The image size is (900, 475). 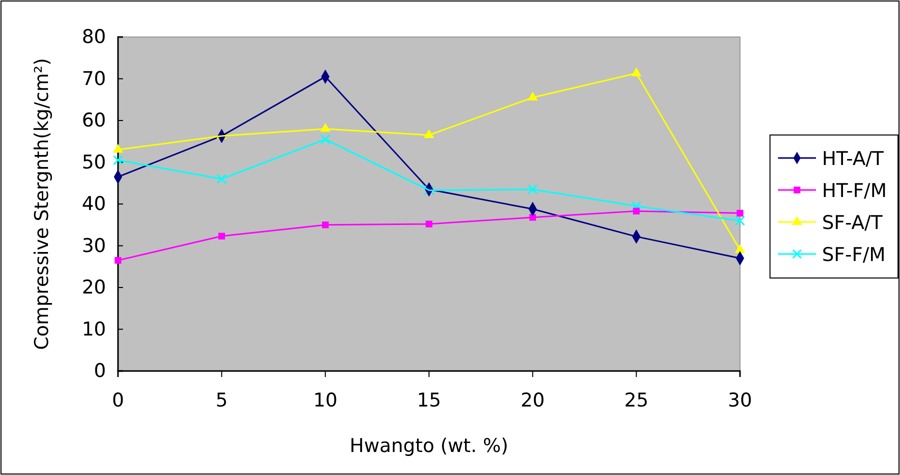 What do you see at coordinates (100, 371) in the screenshot?
I see `y-tick-label: 0` at bounding box center [100, 371].